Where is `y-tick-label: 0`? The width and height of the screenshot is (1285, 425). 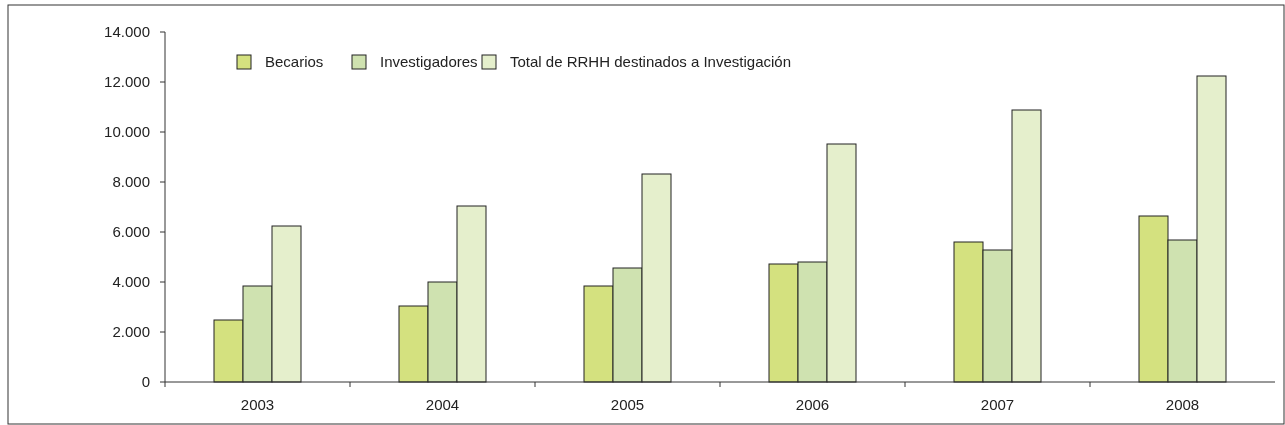
y-tick-label: 0 is located at coordinates (145, 382).